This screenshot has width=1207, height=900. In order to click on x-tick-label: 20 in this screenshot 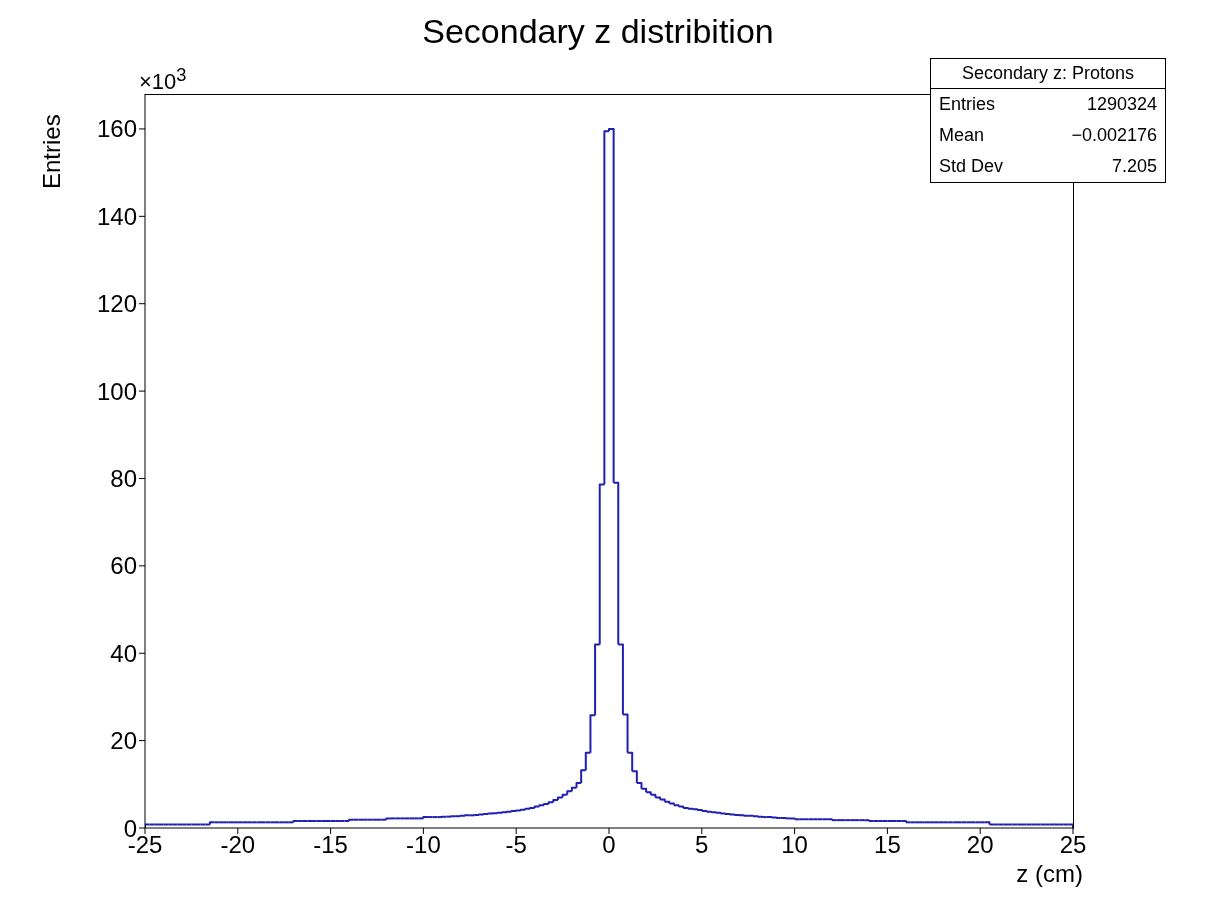, I will do `click(980, 845)`.